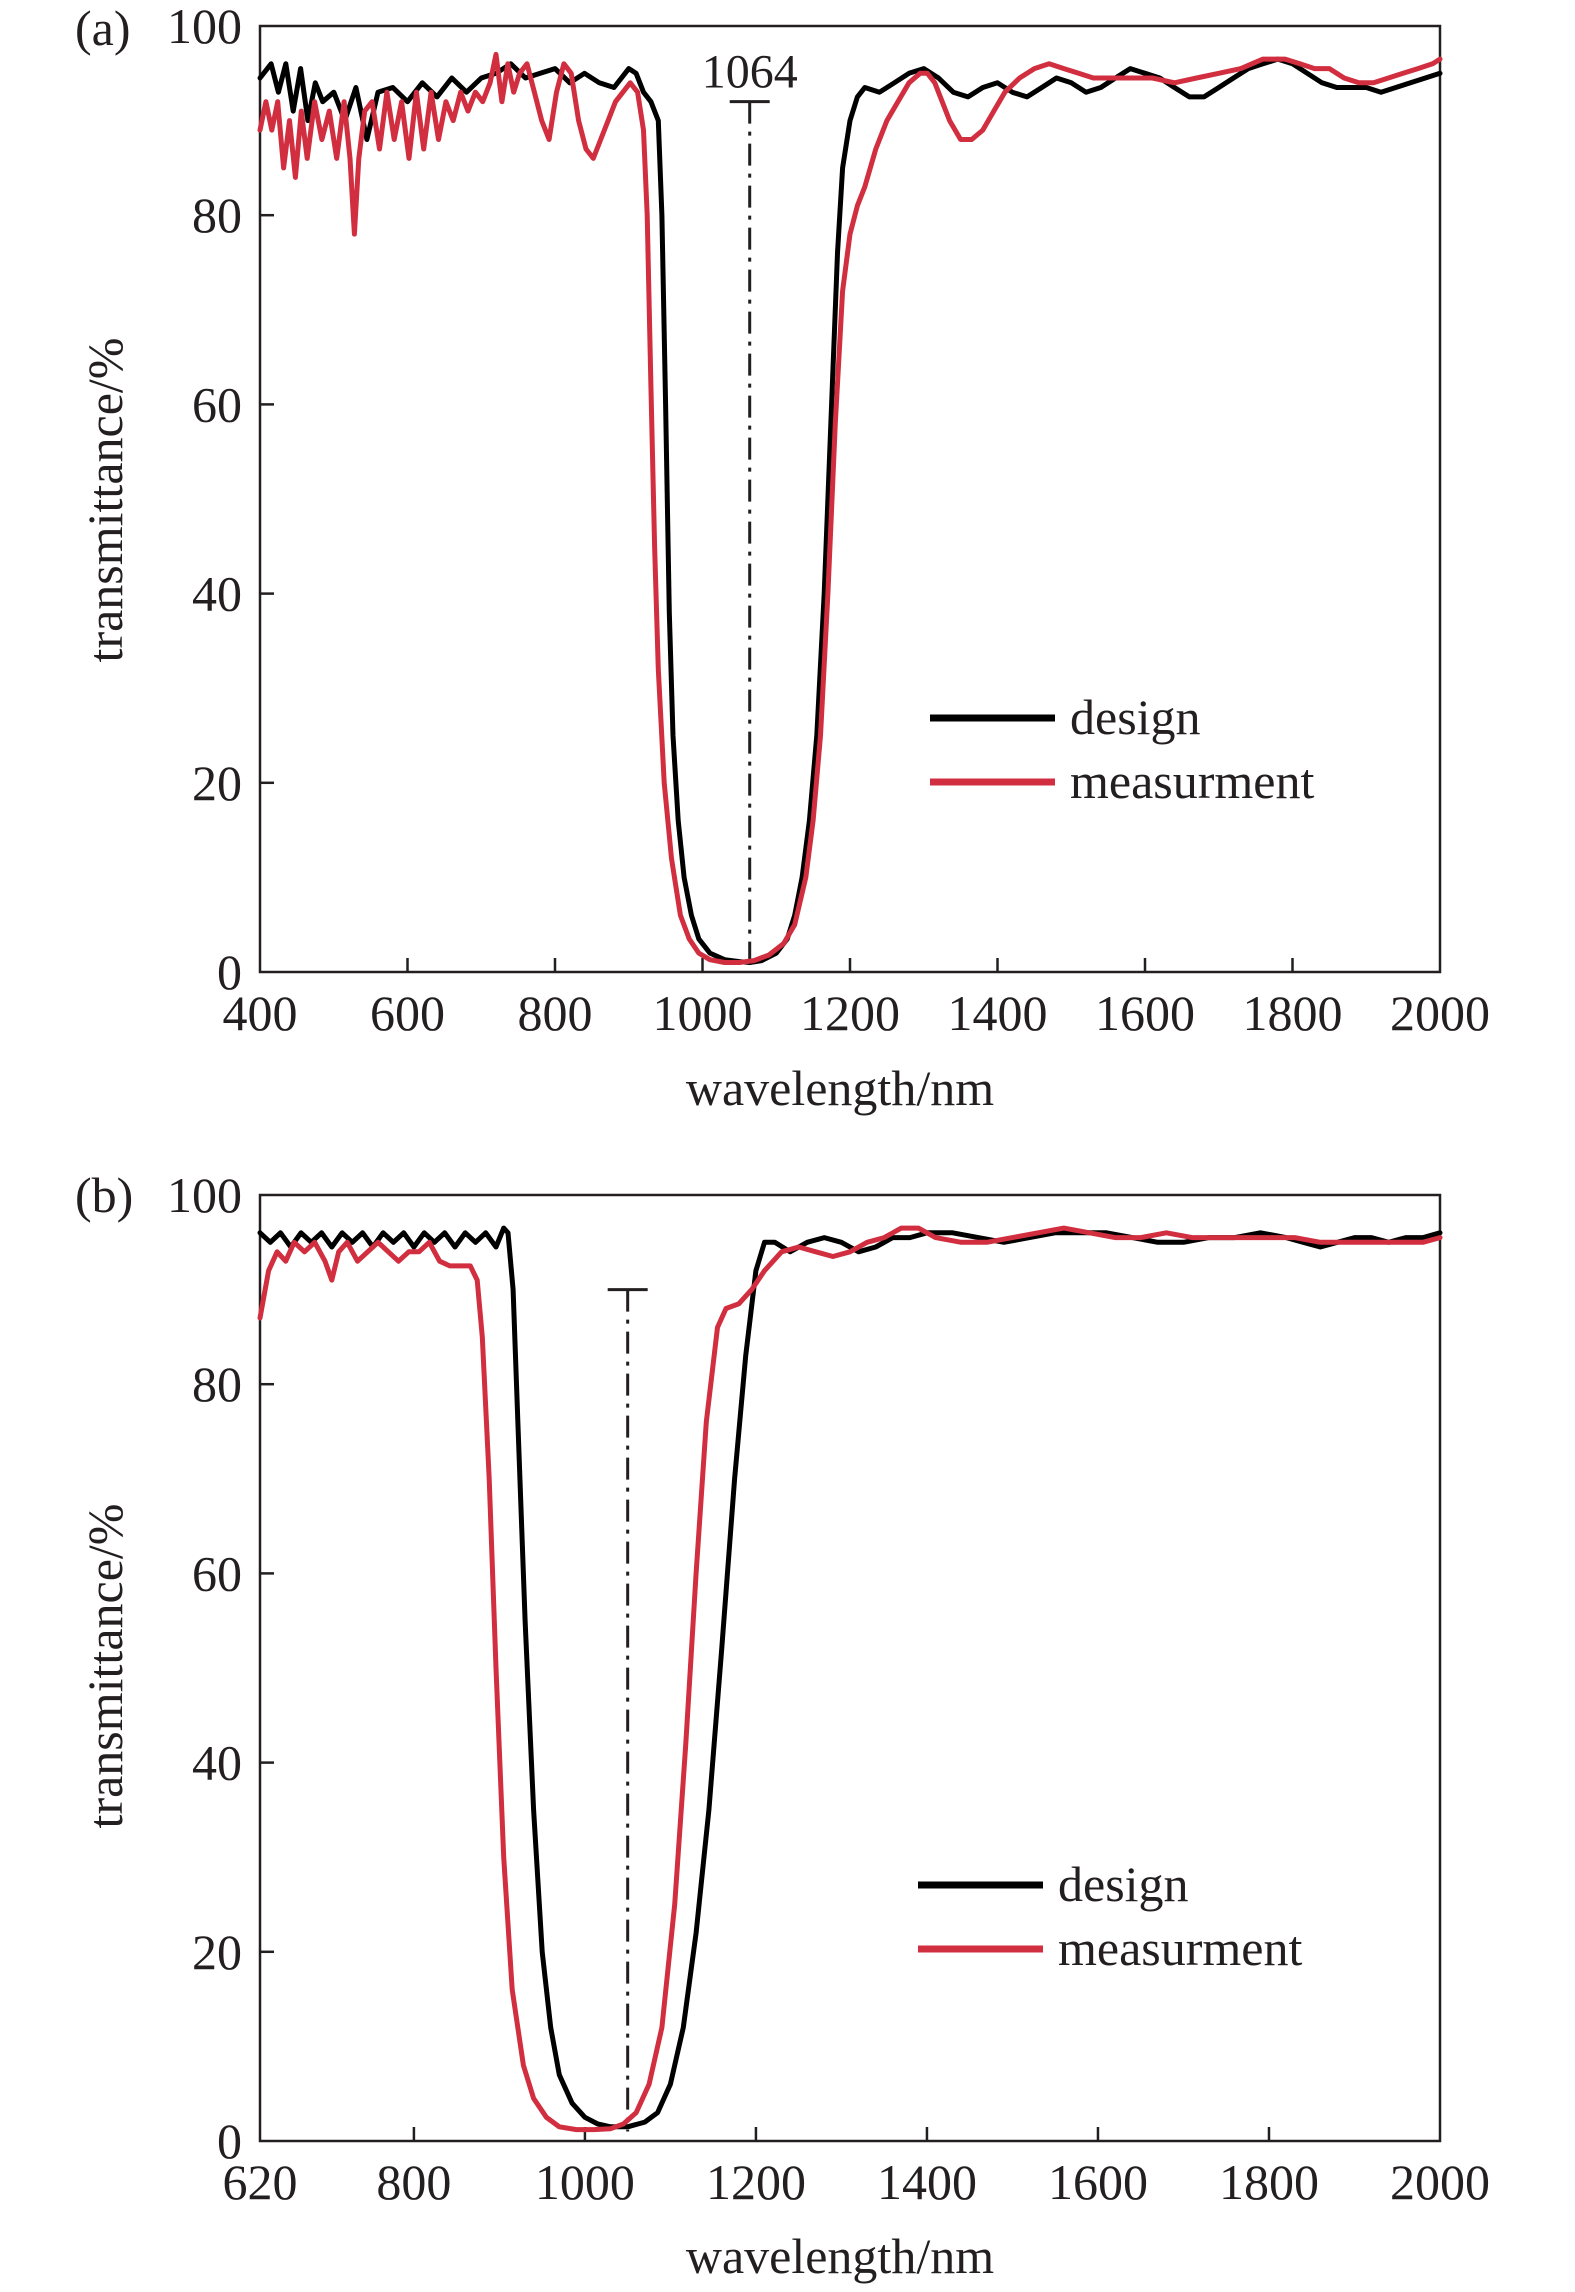  What do you see at coordinates (703, 1013) in the screenshot?
I see `x-tick-label-a: 1000` at bounding box center [703, 1013].